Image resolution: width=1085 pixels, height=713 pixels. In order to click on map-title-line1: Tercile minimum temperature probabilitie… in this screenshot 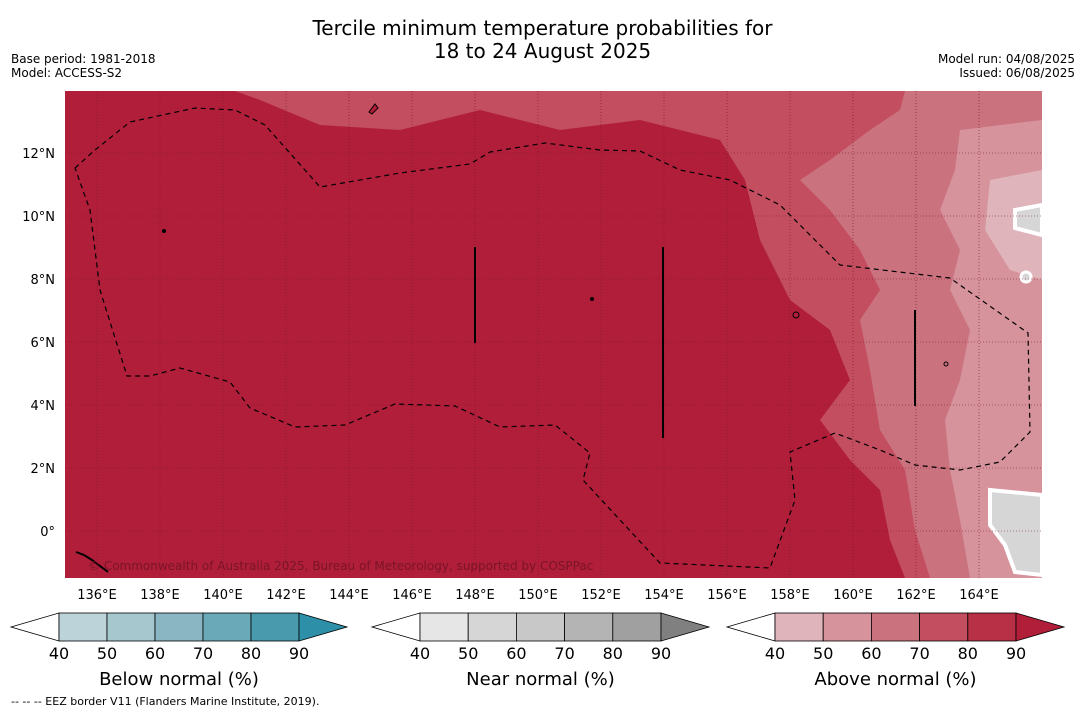, I will do `click(542, 28)`.